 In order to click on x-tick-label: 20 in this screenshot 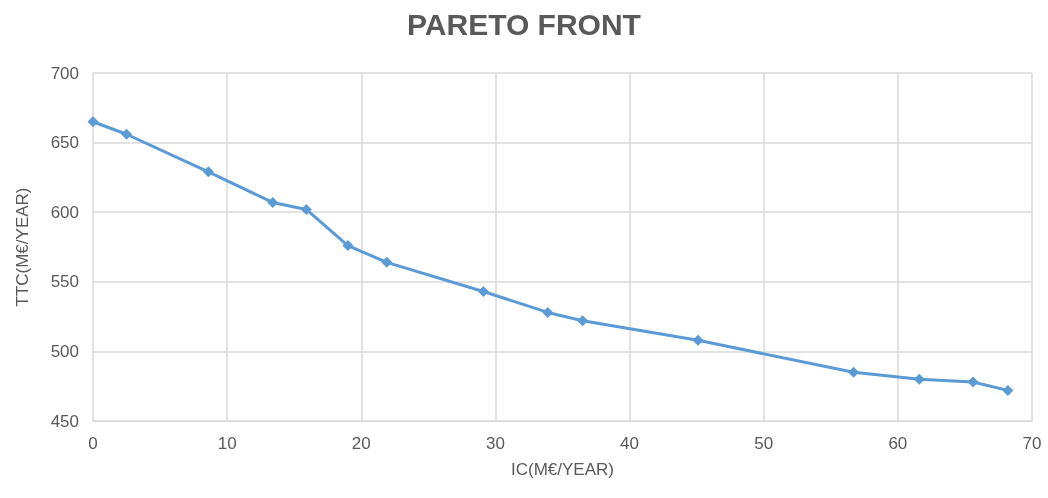, I will do `click(361, 443)`.